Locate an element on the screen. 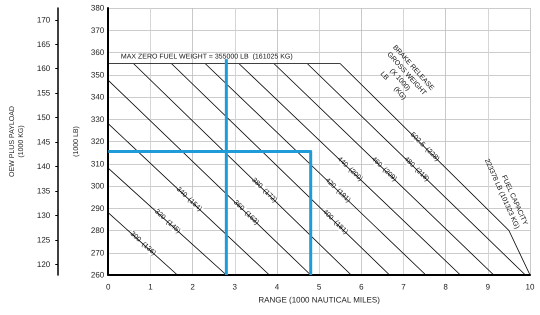 The height and width of the screenshot is (315, 540). x-tick-label: 4 is located at coordinates (277, 287).